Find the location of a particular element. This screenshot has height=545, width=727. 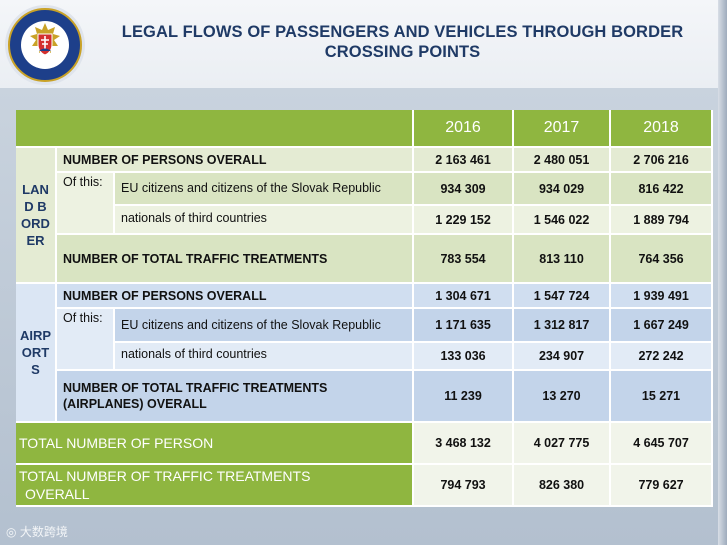

slide-edge is located at coordinates (722, 272).